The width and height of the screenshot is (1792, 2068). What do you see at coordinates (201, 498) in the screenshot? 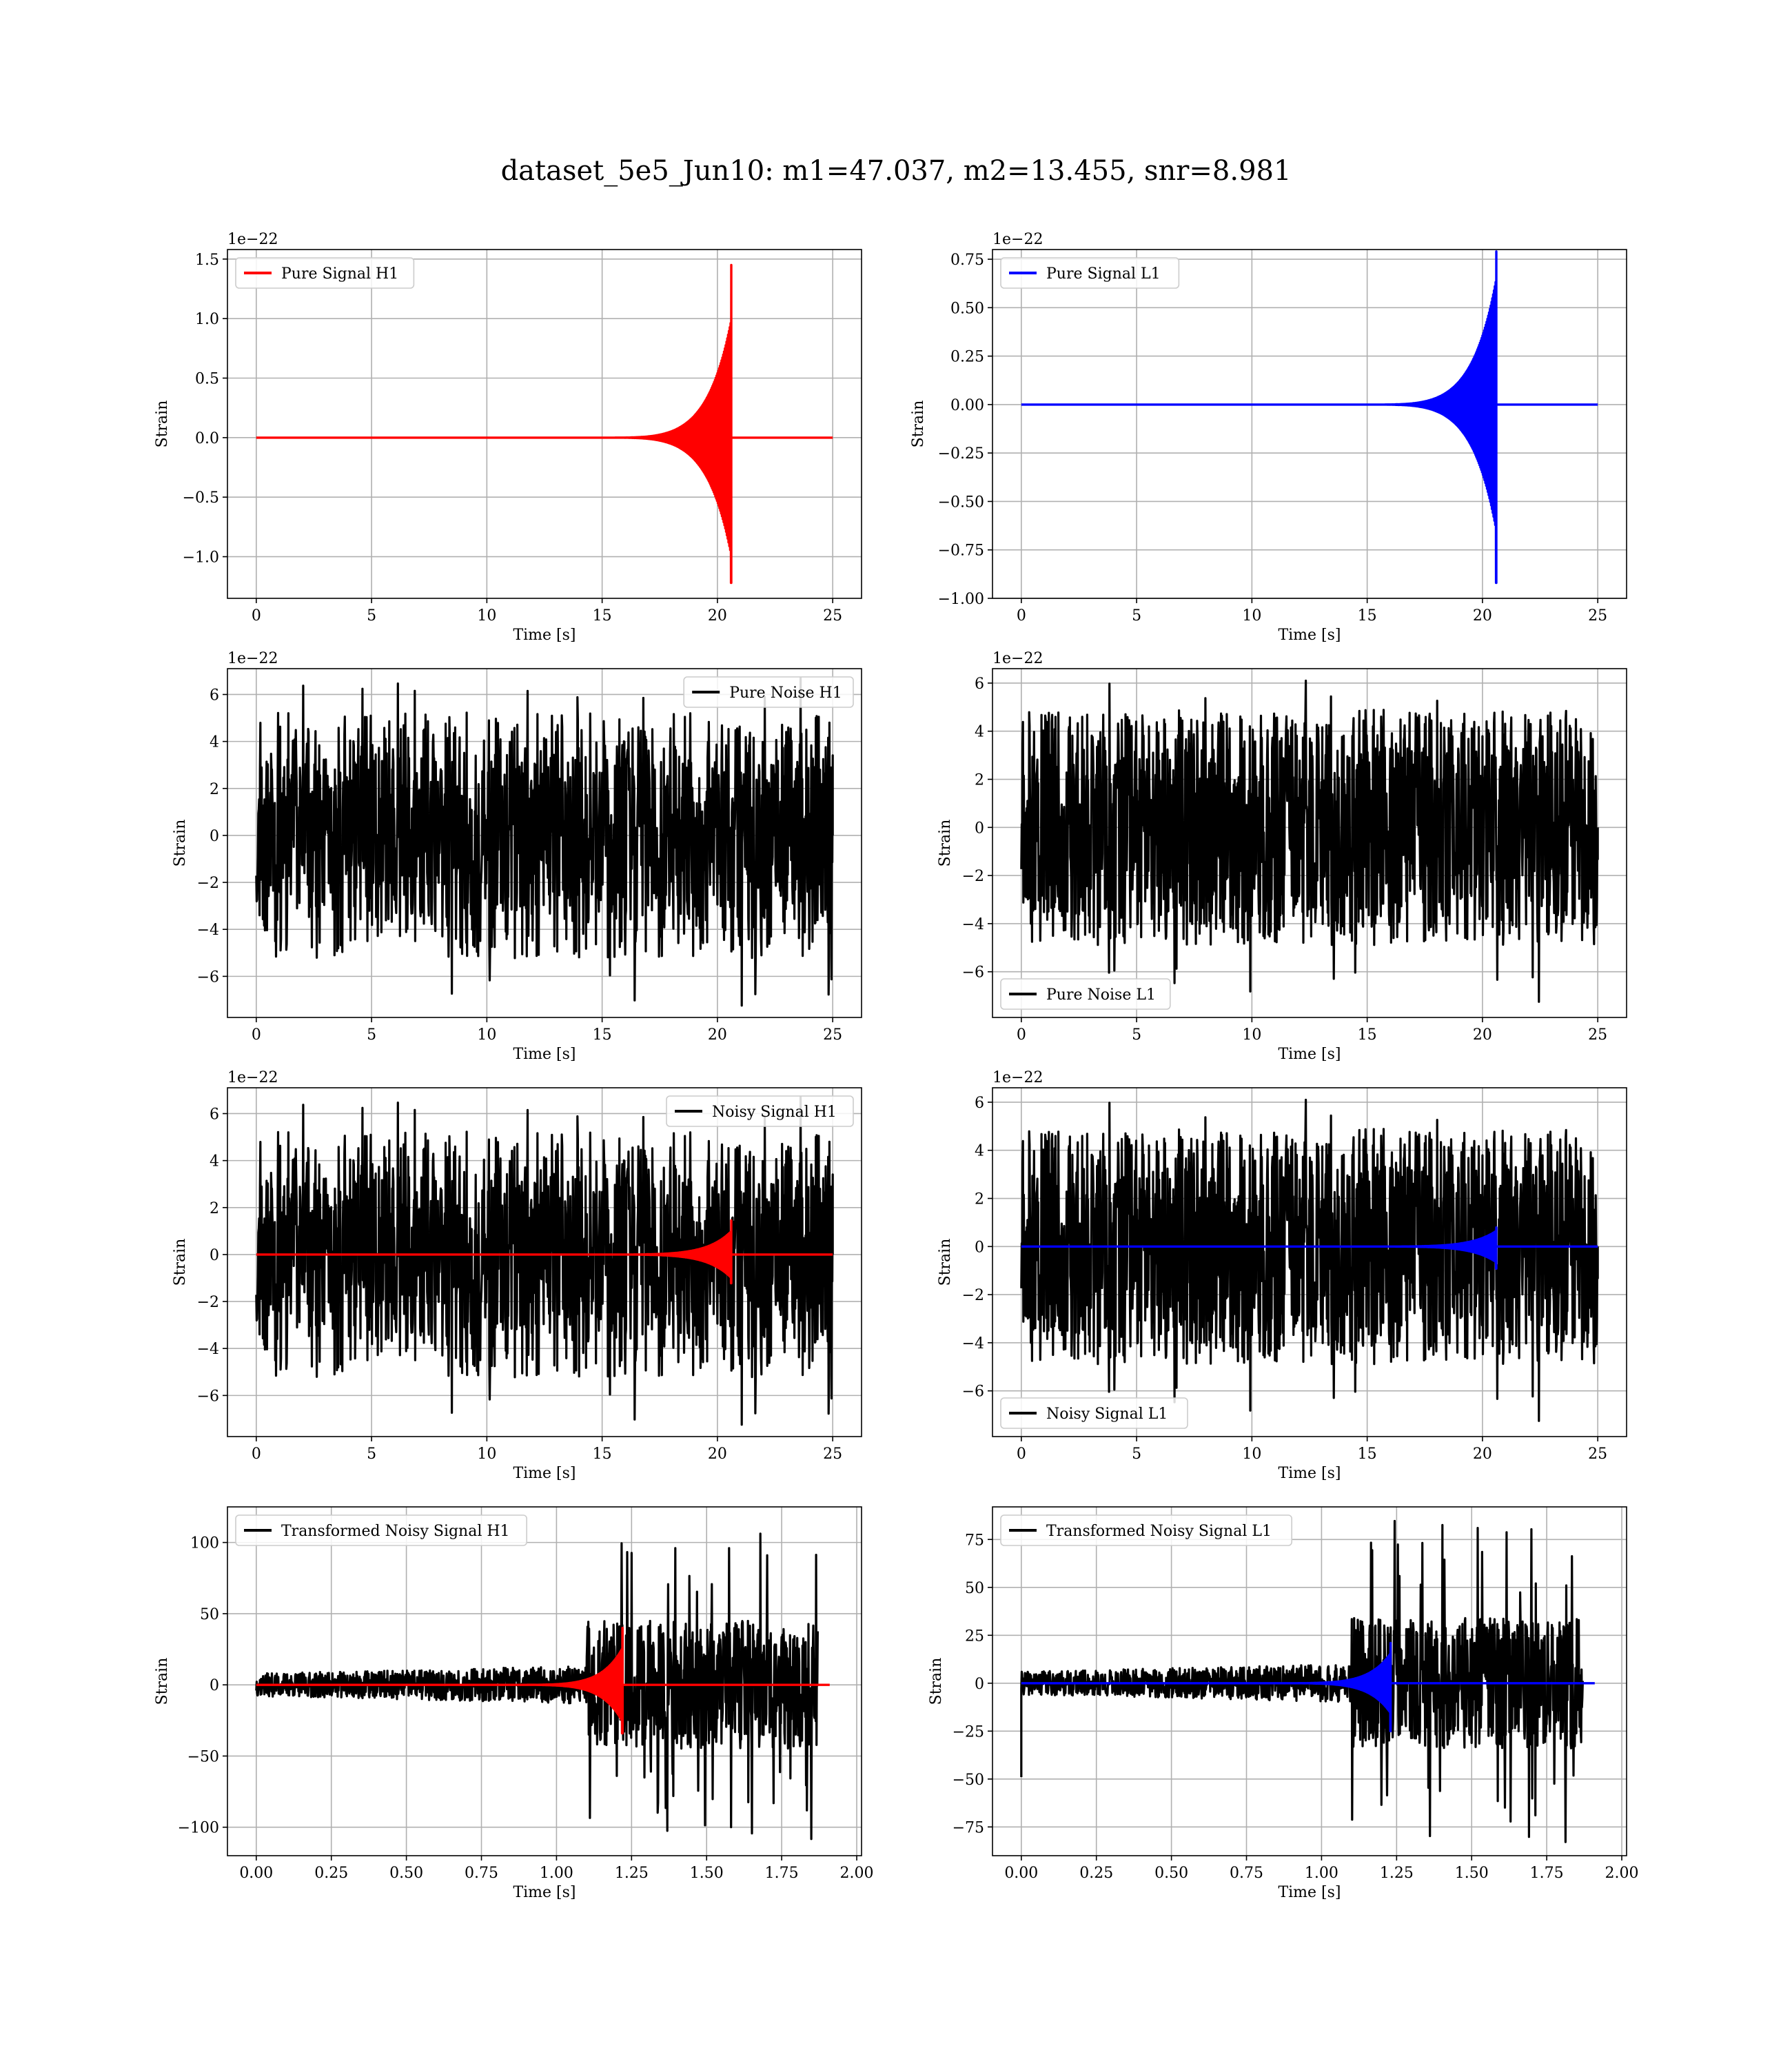
I see `y-tick-label: −0.5` at bounding box center [201, 498].